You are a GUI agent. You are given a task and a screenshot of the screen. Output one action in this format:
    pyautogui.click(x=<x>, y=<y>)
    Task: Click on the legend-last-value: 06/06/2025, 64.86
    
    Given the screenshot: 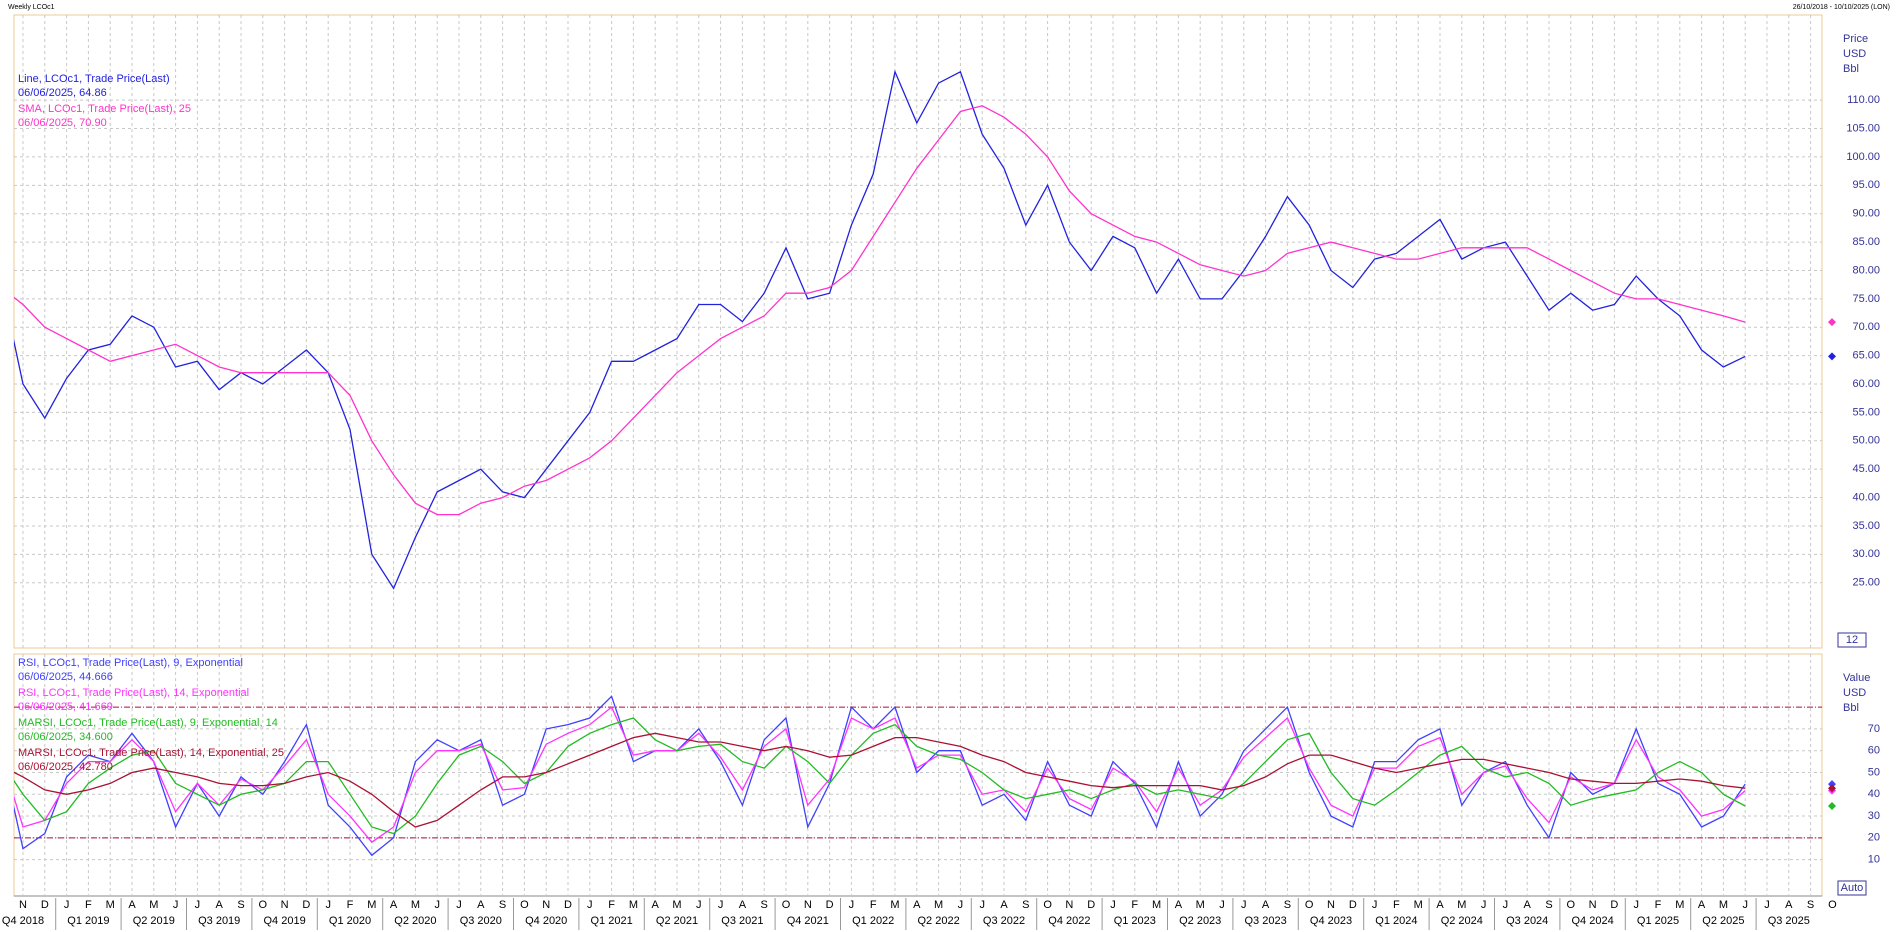 What is the action you would take?
    pyautogui.click(x=62, y=93)
    